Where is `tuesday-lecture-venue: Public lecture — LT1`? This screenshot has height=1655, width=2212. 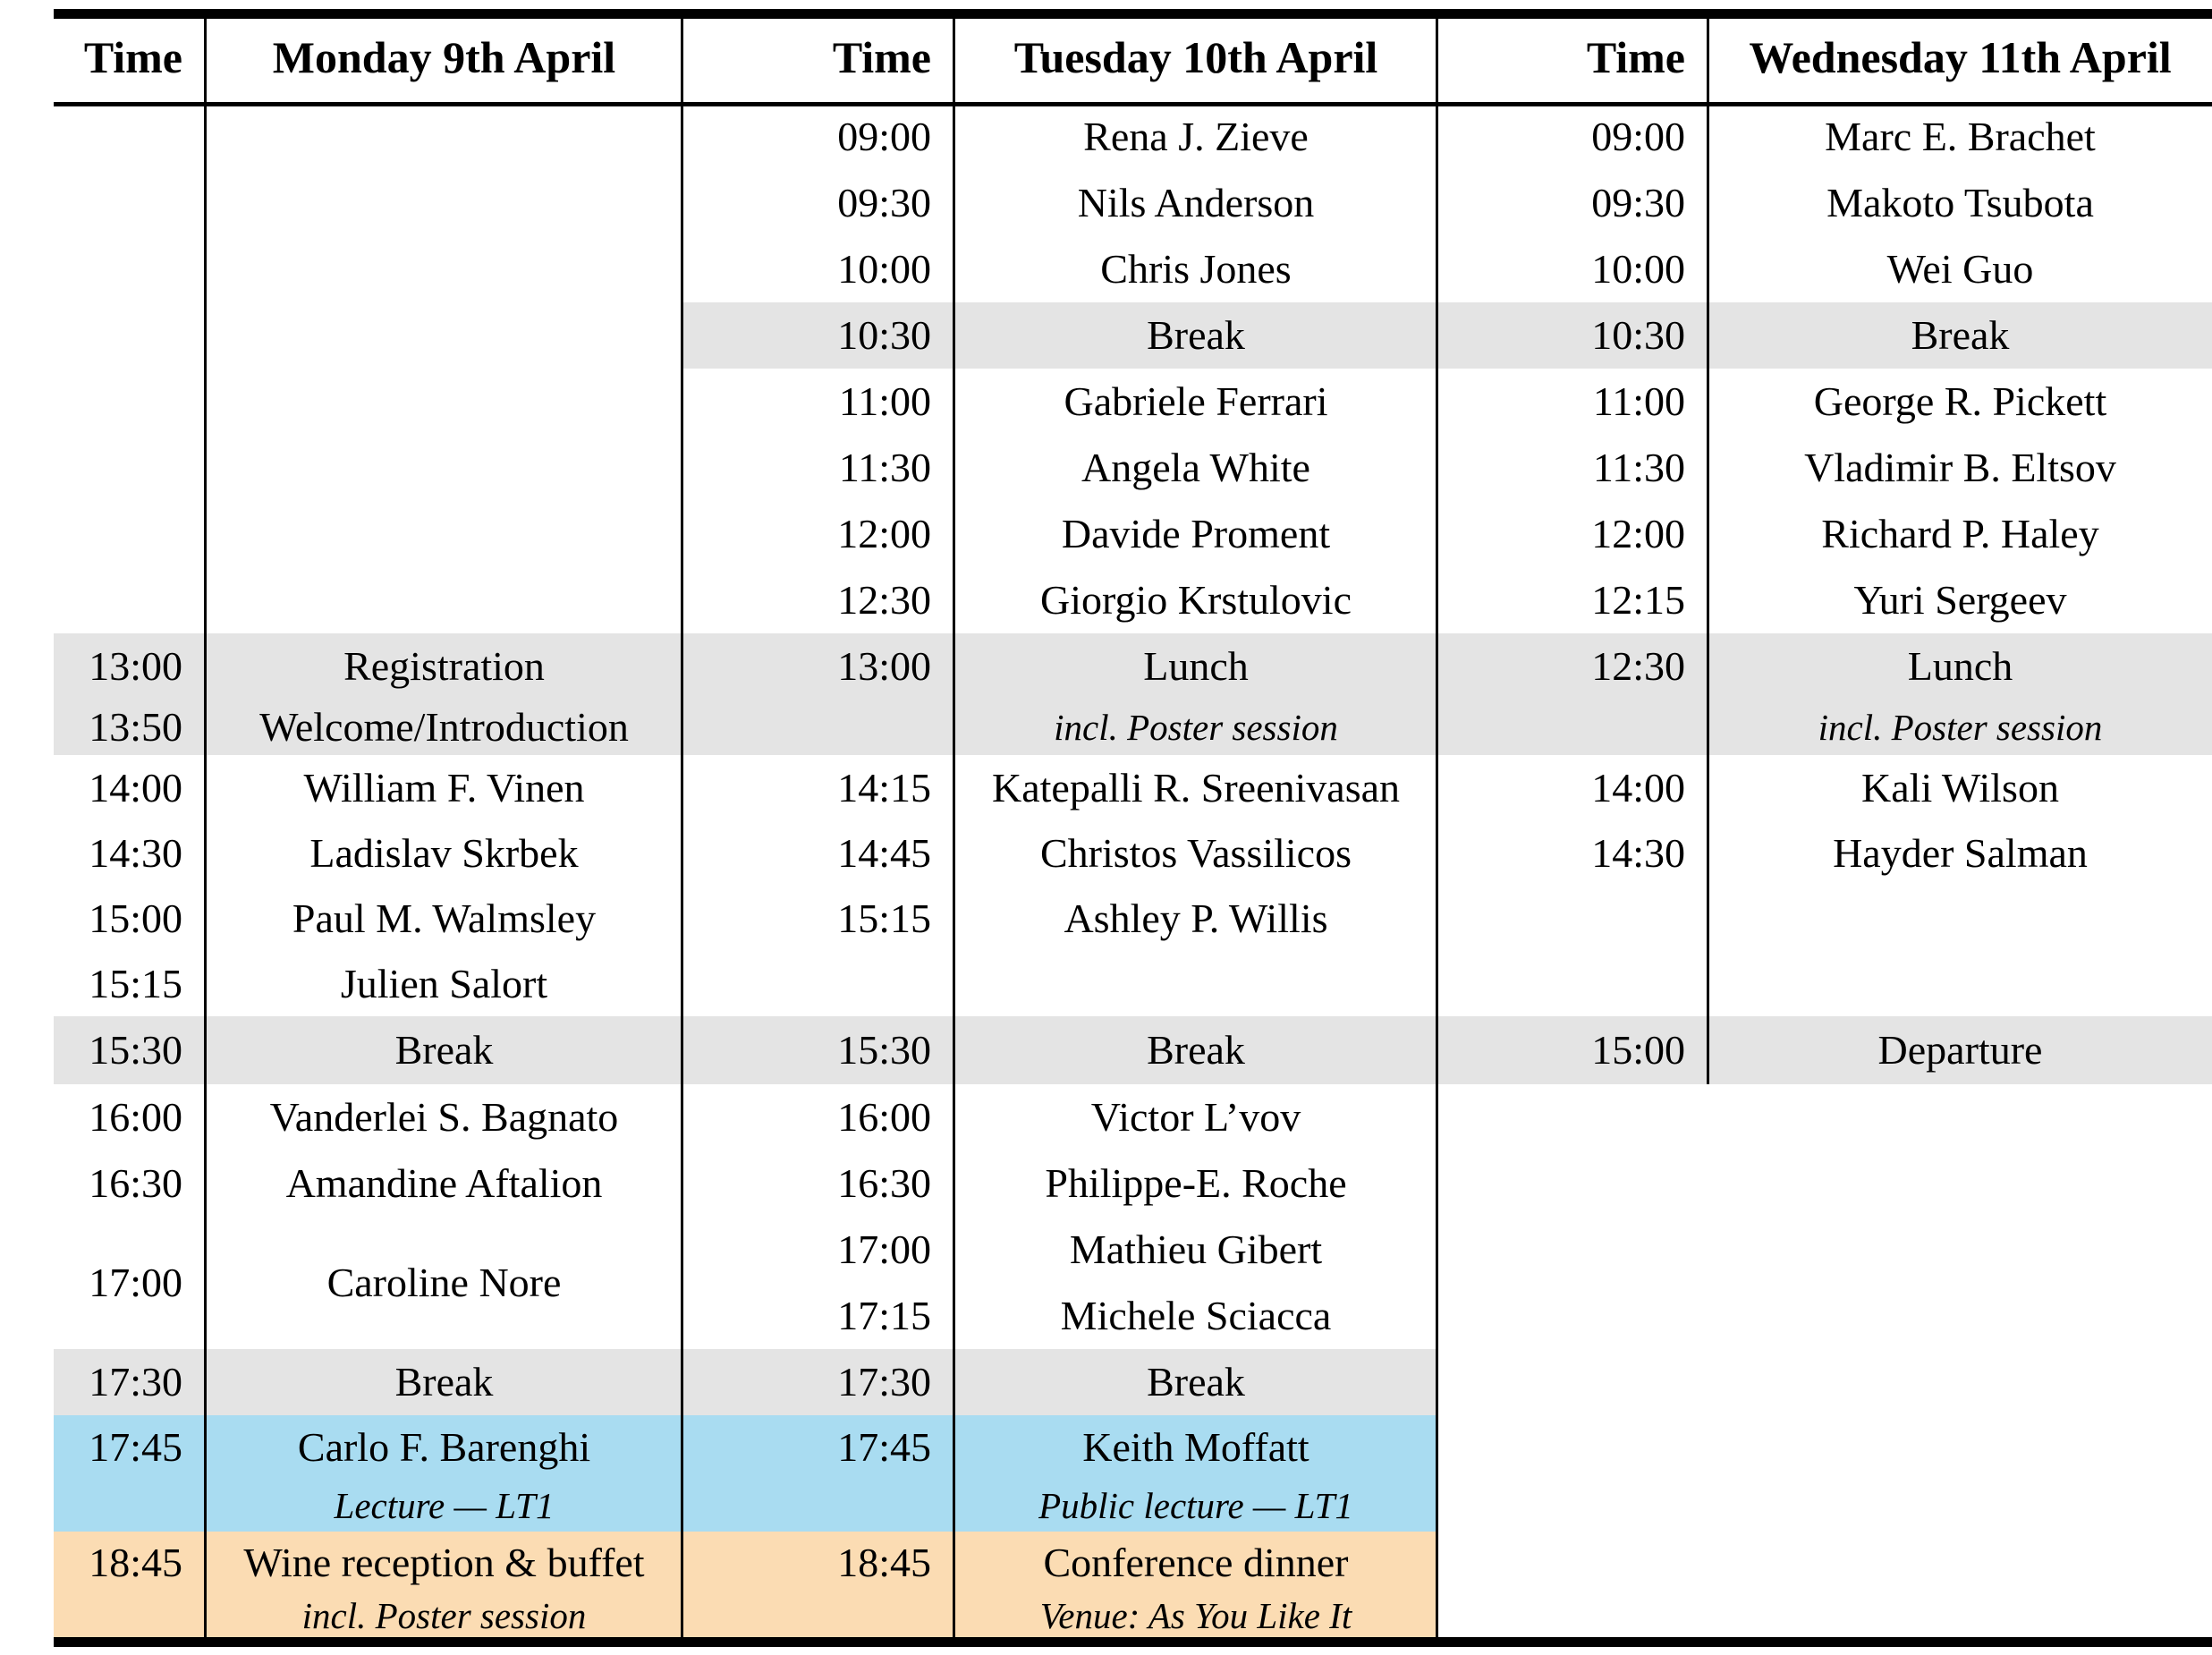
tuesday-lecture-venue: Public lecture — LT1 is located at coordinates (1196, 1506).